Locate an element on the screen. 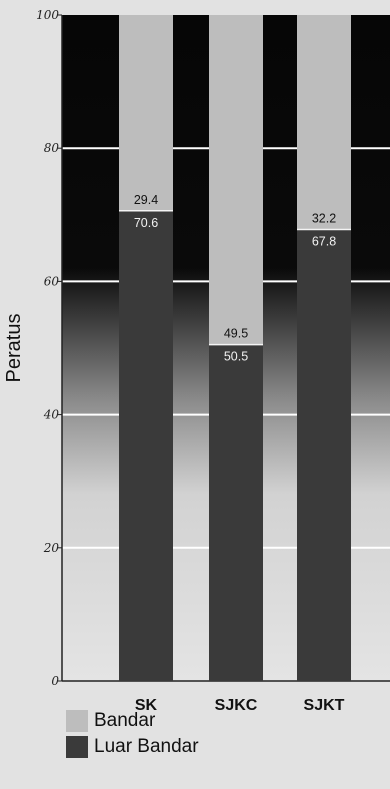 The height and width of the screenshot is (789, 390). y-tick-label-80: 80 is located at coordinates (52, 148).